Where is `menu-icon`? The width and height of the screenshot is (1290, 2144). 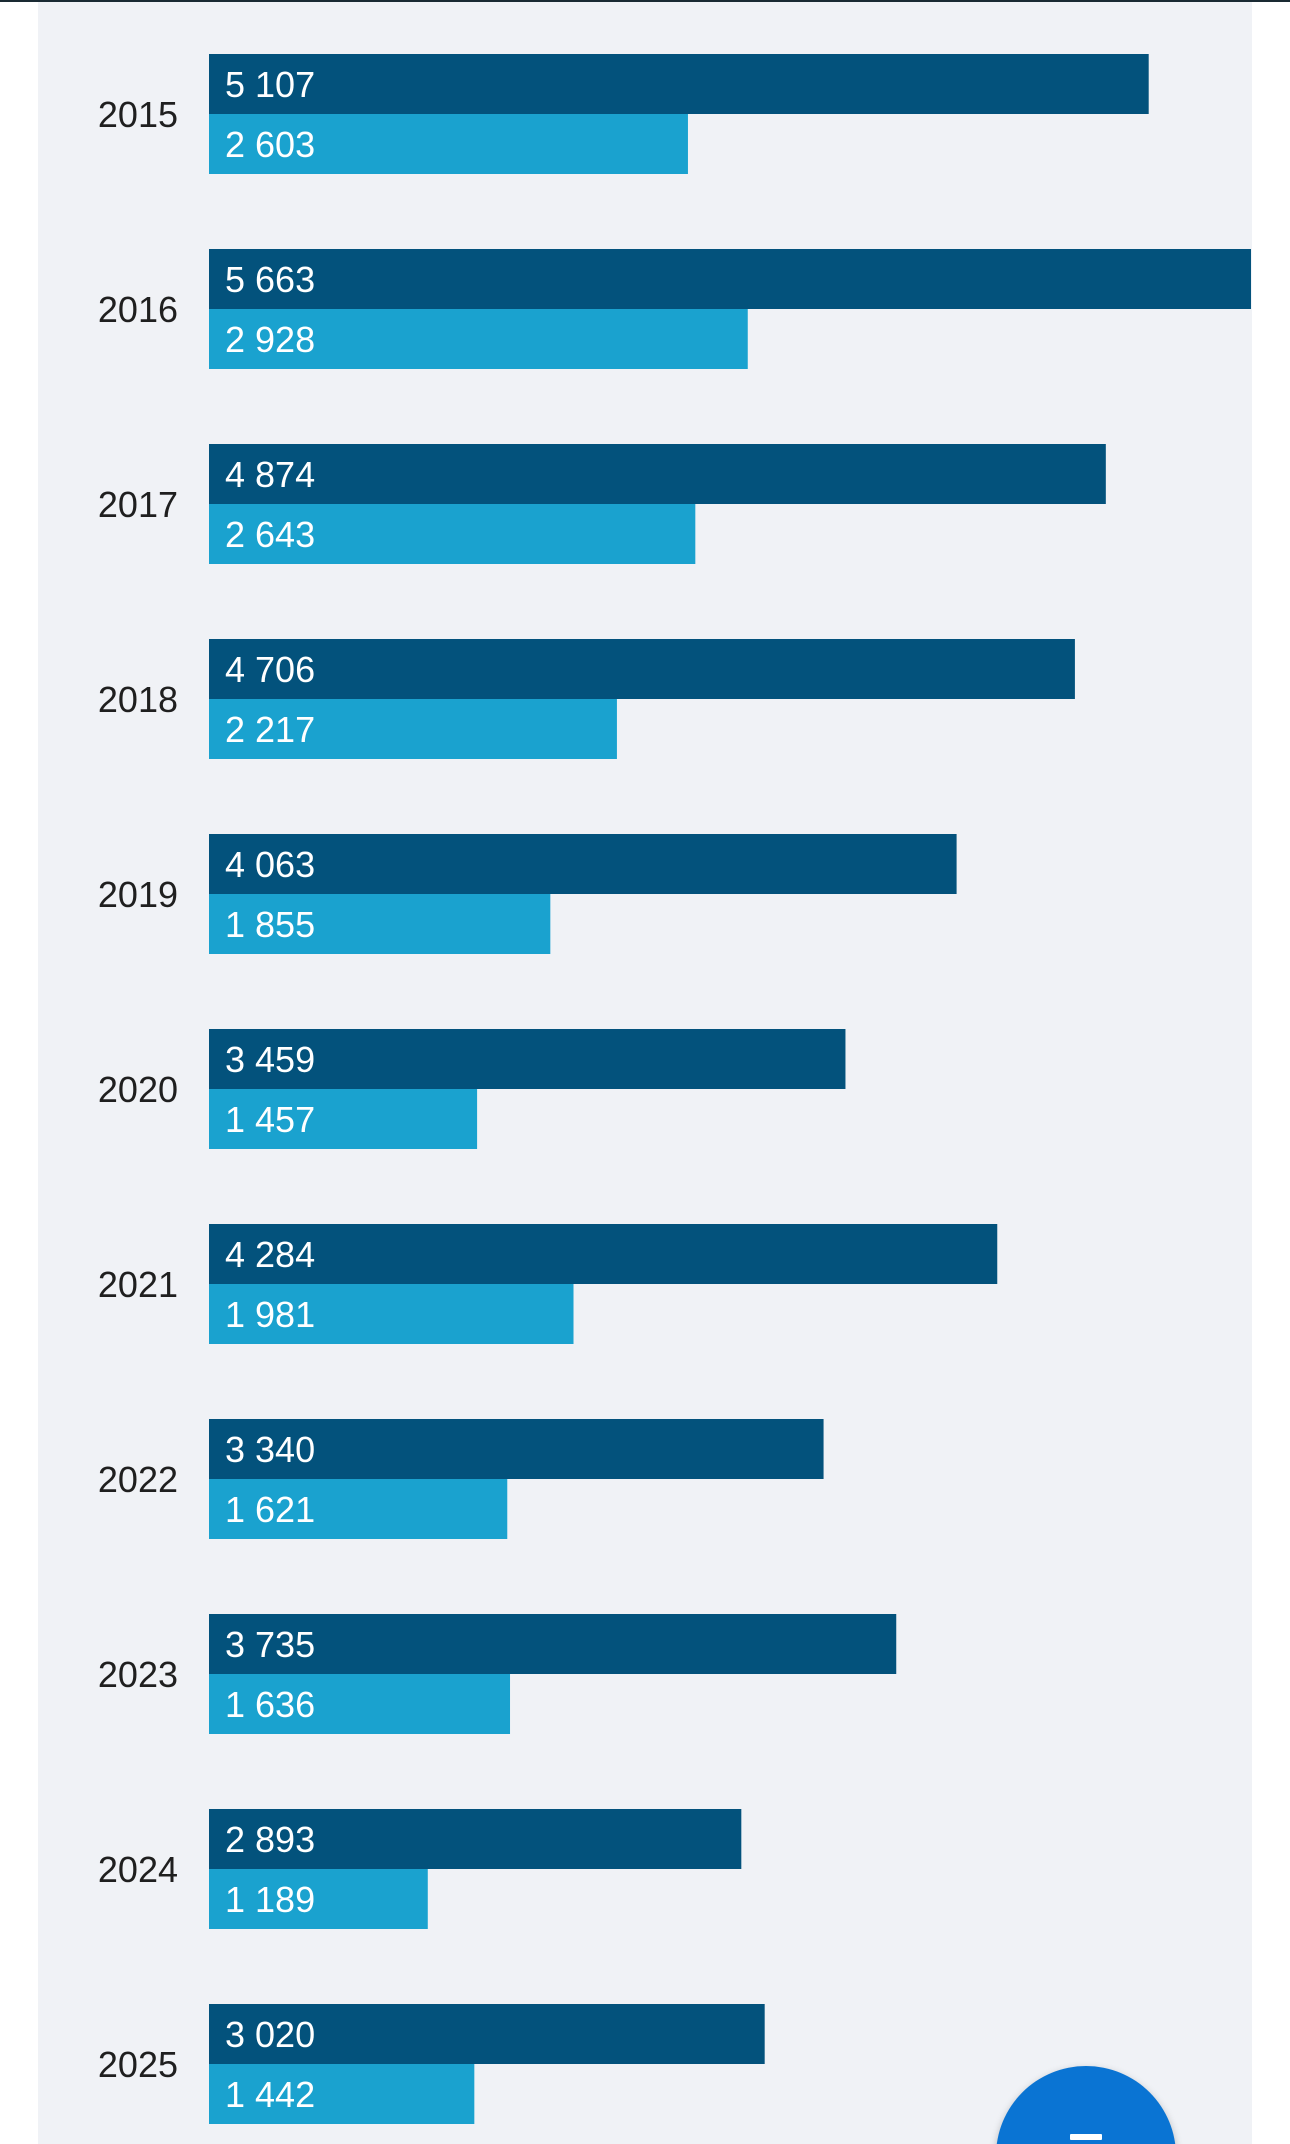 menu-icon is located at coordinates (1086, 2139).